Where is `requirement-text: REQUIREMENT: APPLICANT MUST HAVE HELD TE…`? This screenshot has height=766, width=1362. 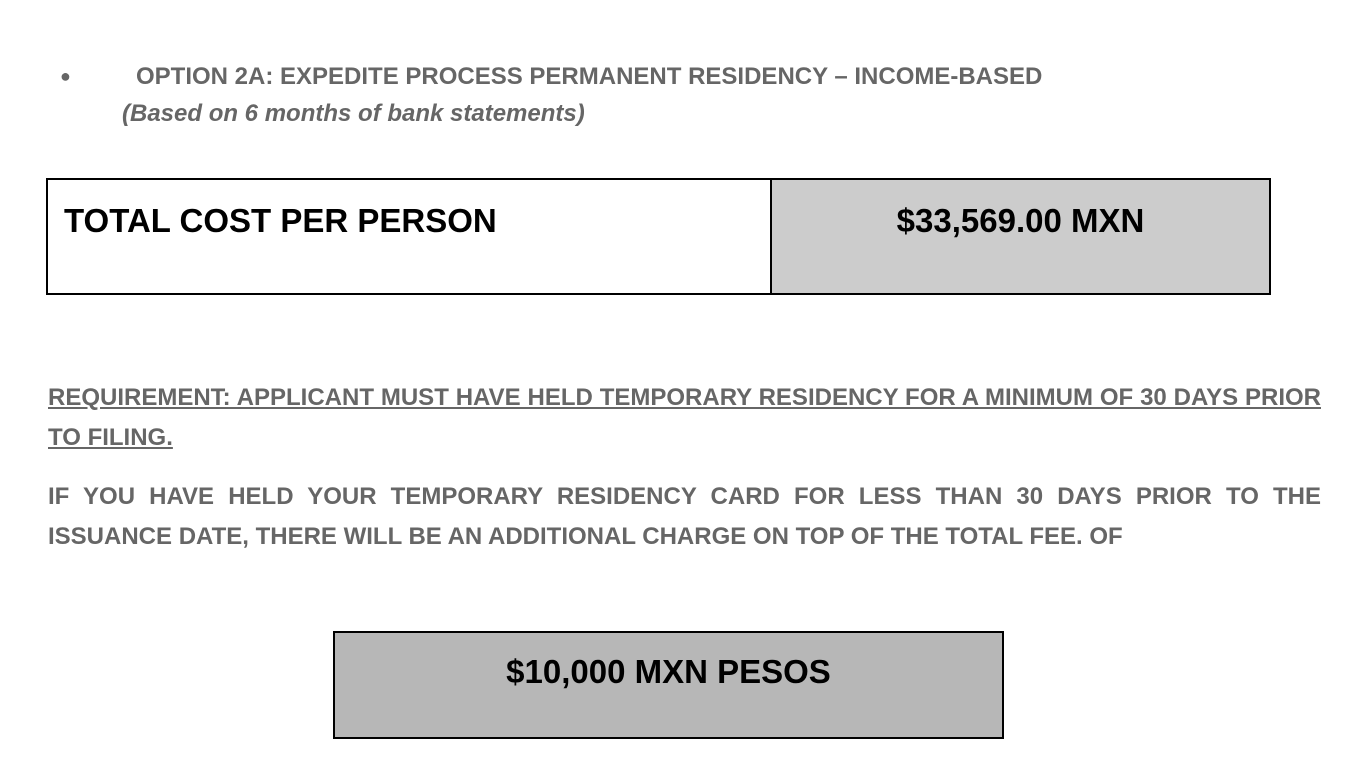 requirement-text: REQUIREMENT: APPLICANT MUST HAVE HELD TE… is located at coordinates (684, 417).